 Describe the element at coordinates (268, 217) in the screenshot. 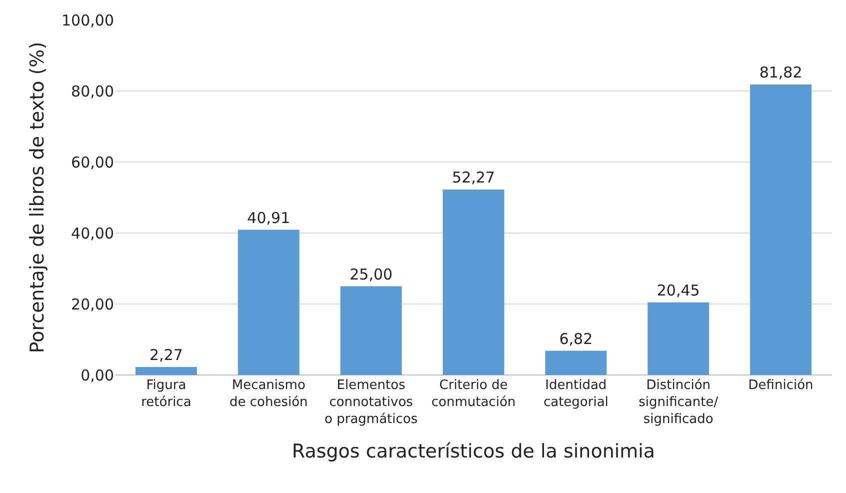

I see `data-label: 40,91` at that location.